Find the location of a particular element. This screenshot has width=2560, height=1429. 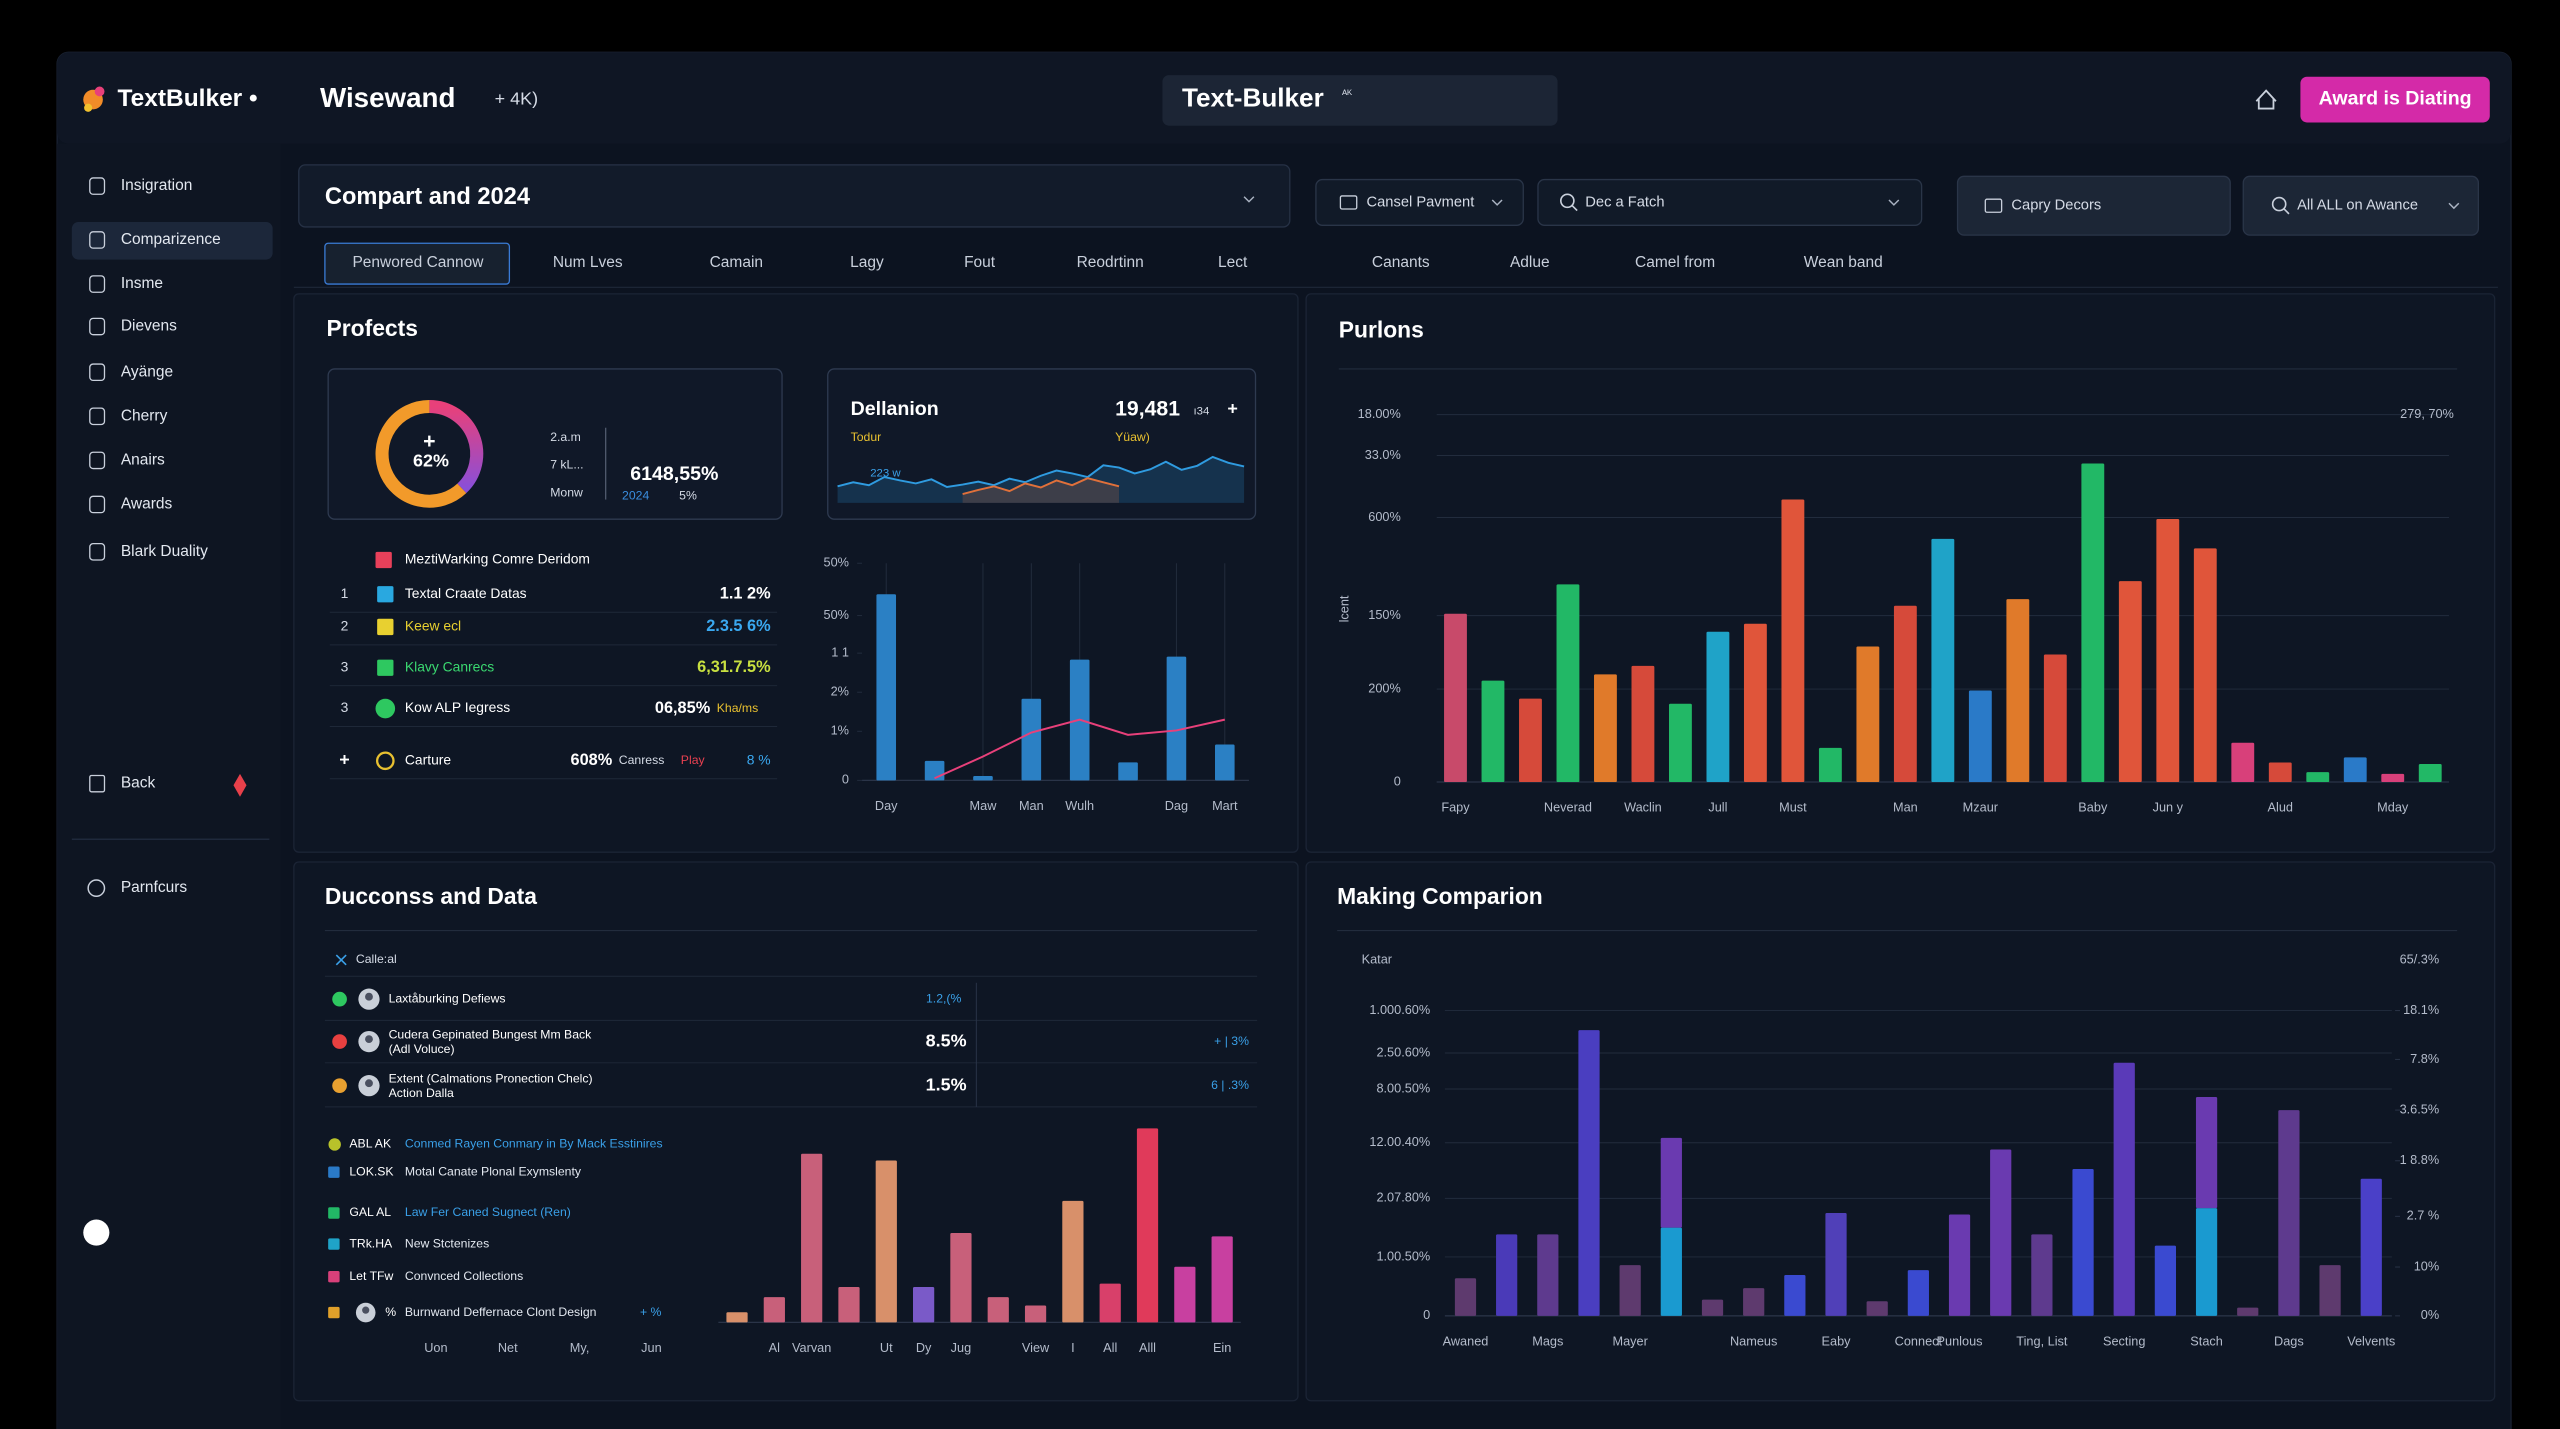

sidebar-item: Dievens is located at coordinates (149, 326).